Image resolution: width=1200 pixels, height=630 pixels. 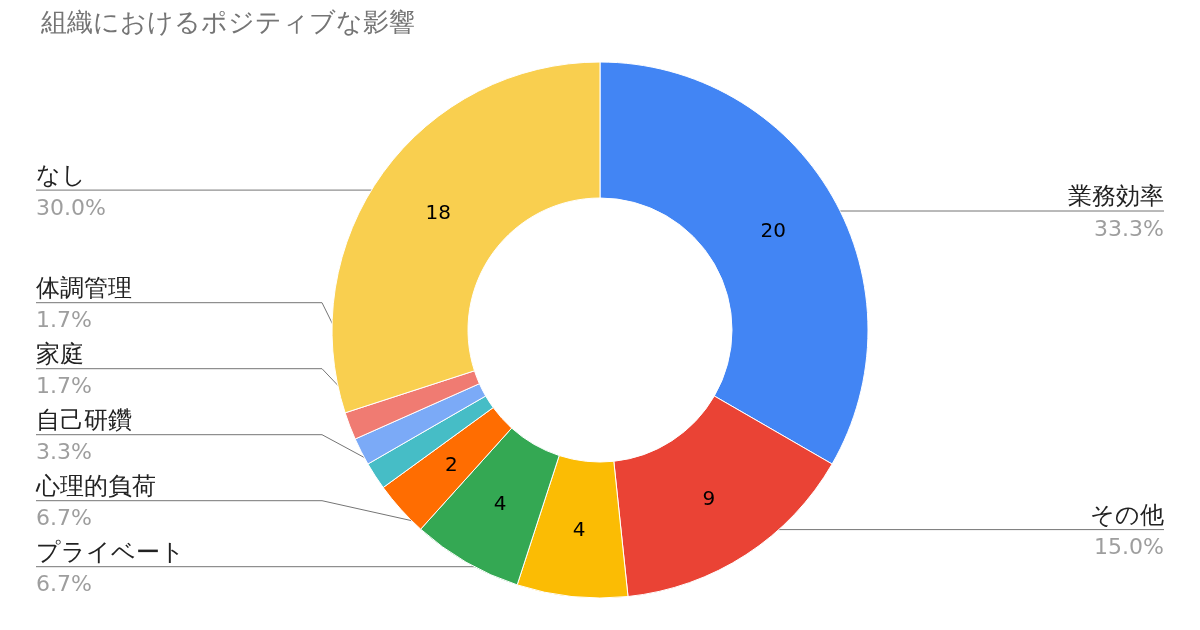 What do you see at coordinates (84, 287) in the screenshot?
I see `slice-label: 体調管理` at bounding box center [84, 287].